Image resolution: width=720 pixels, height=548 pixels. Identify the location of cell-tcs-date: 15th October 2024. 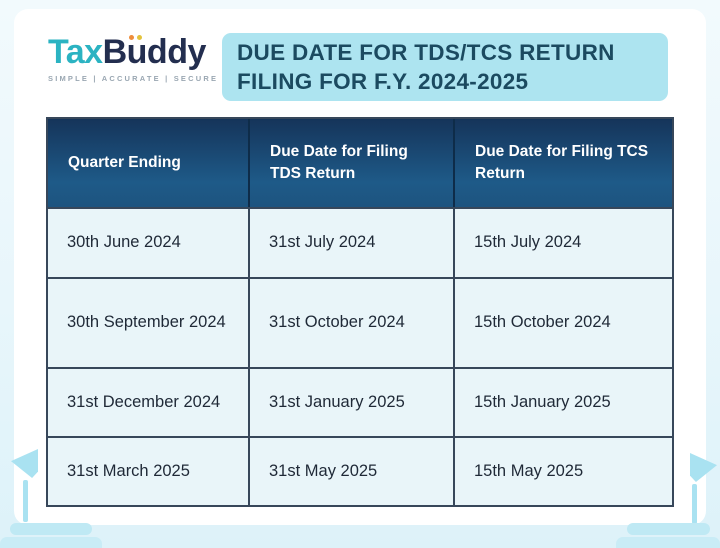
(542, 322).